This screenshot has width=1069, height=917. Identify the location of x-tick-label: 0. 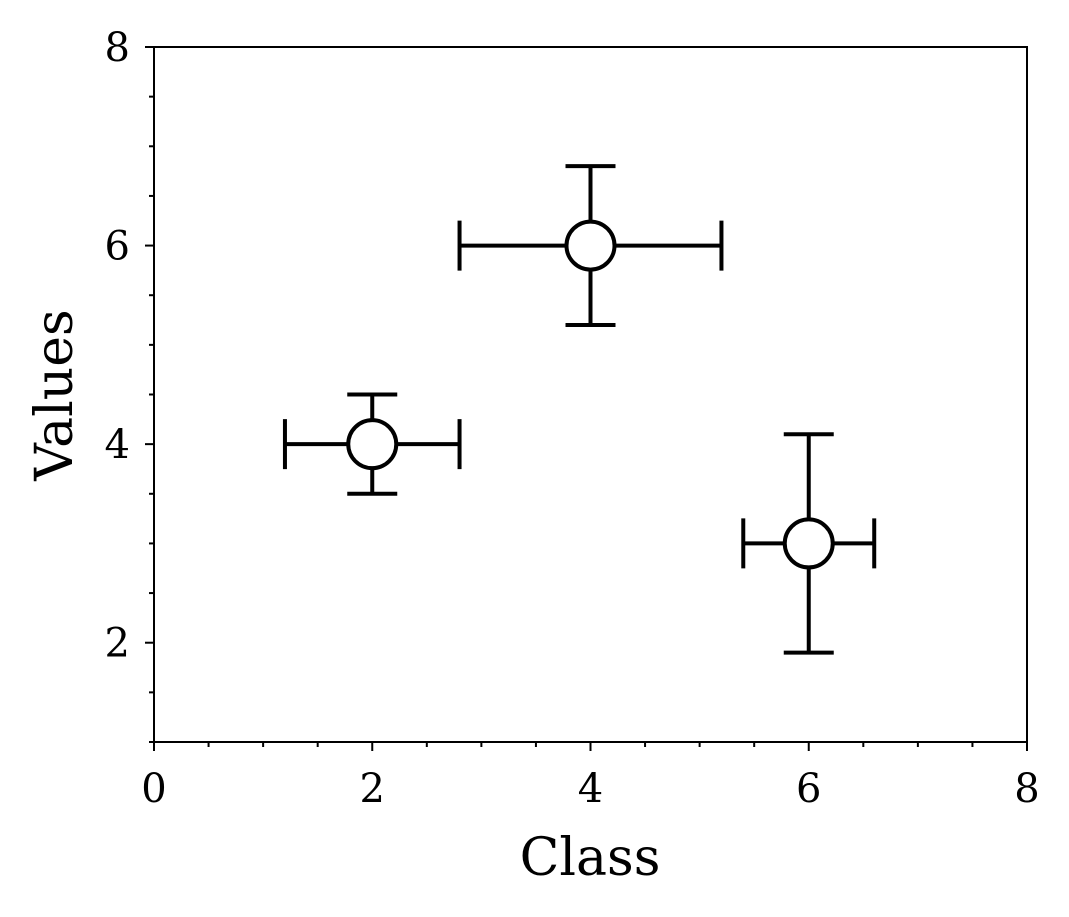
(153, 789).